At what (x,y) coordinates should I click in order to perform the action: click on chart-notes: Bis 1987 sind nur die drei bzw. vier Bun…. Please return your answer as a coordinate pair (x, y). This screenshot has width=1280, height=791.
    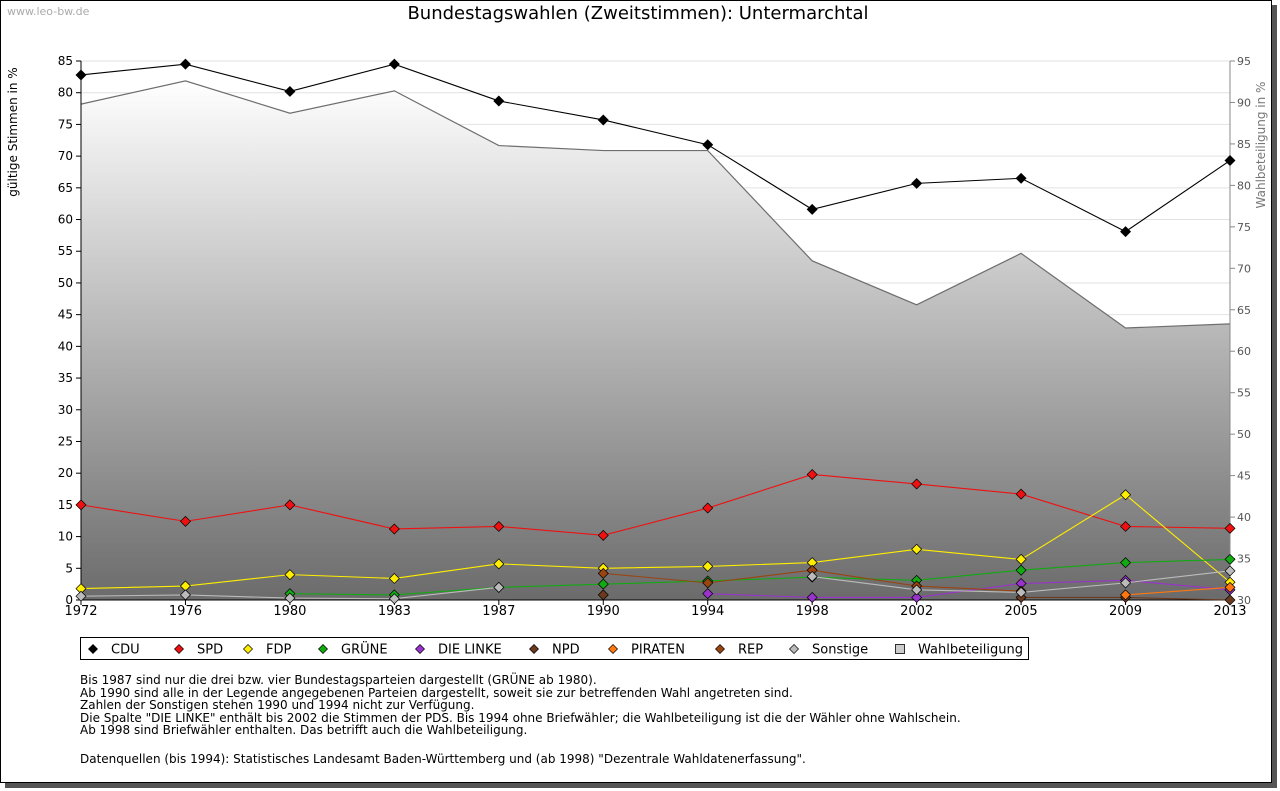
    Looking at the image, I should click on (520, 705).